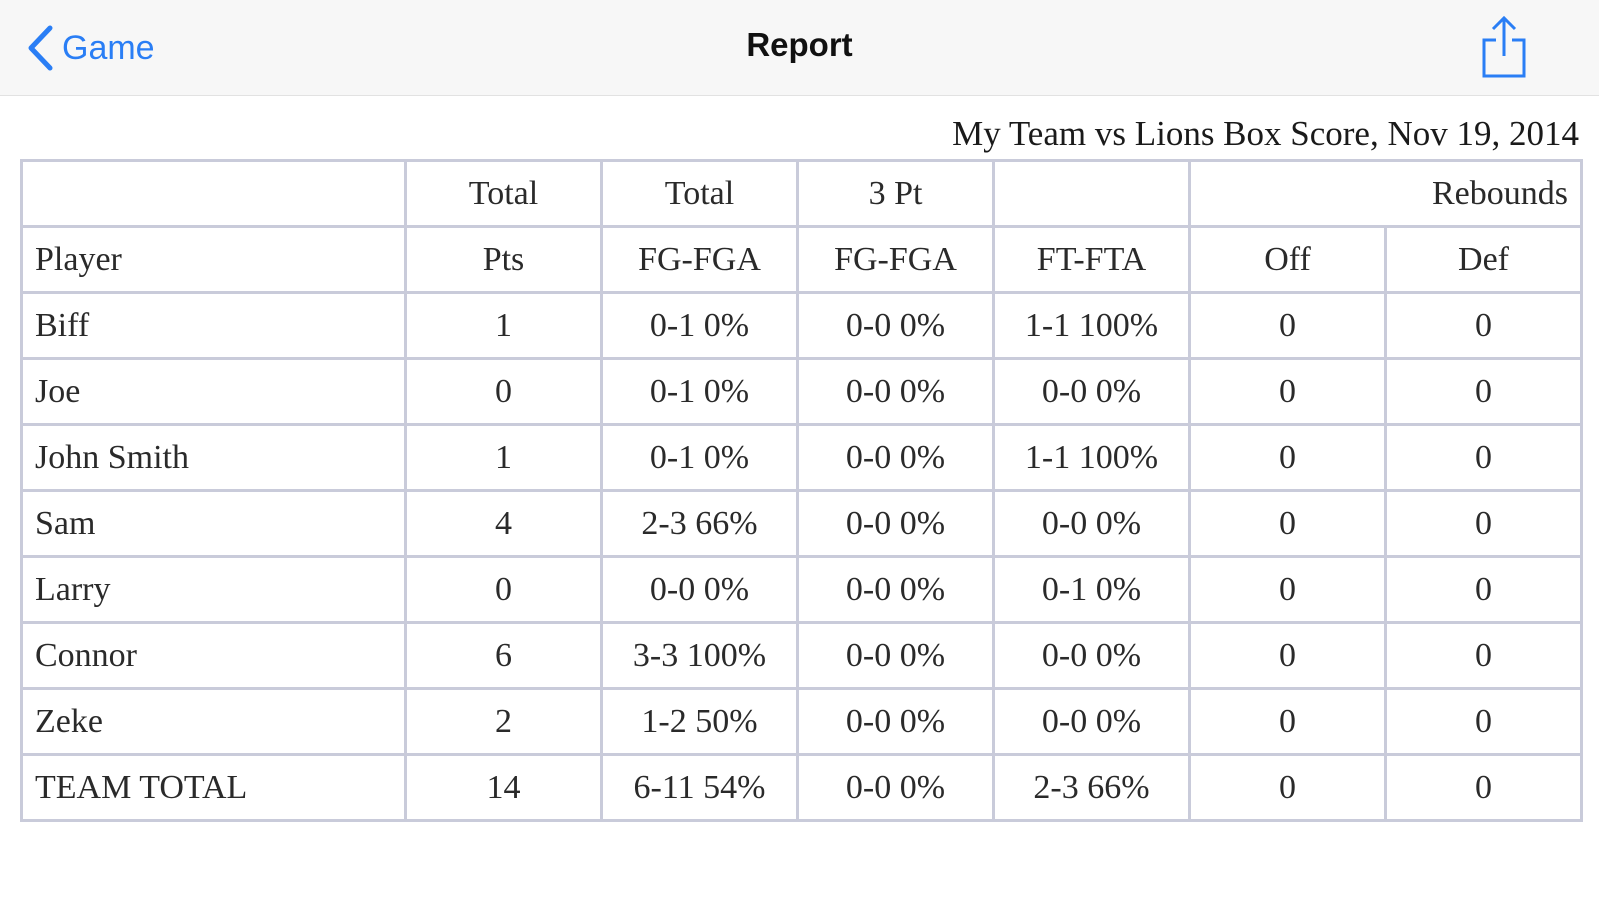 The width and height of the screenshot is (1599, 900). Describe the element at coordinates (1091, 193) in the screenshot. I see `header-cell-ft-blank` at that location.